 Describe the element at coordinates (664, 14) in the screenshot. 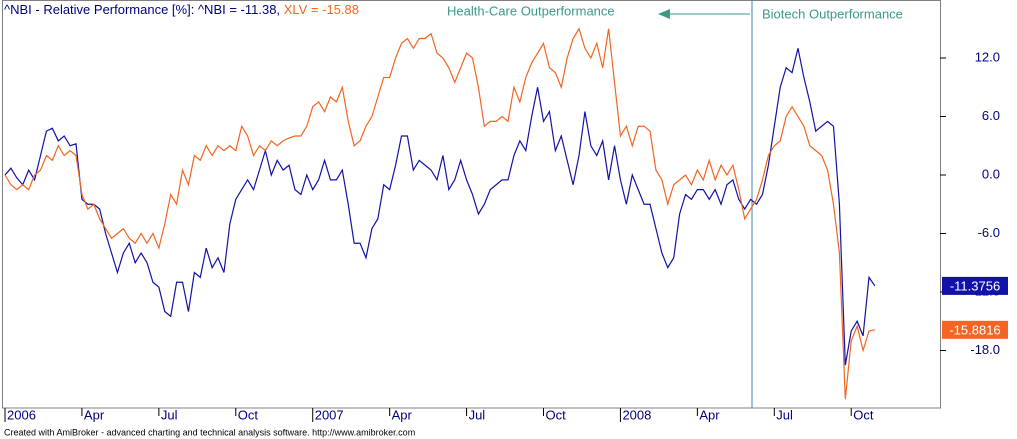

I see `arrow-head` at that location.